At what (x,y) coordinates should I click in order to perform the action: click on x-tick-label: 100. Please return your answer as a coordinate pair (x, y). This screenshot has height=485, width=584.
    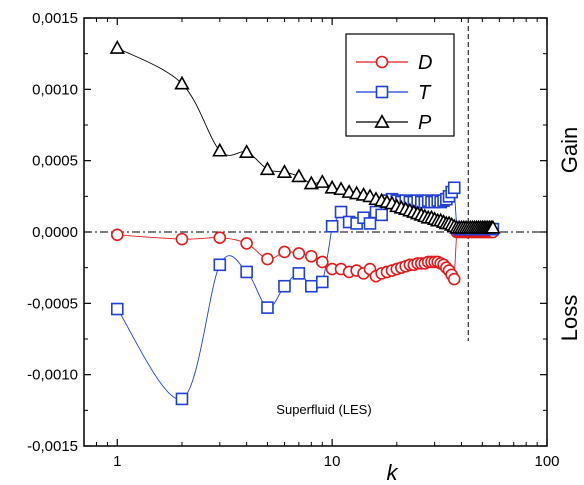
    Looking at the image, I should click on (546, 461).